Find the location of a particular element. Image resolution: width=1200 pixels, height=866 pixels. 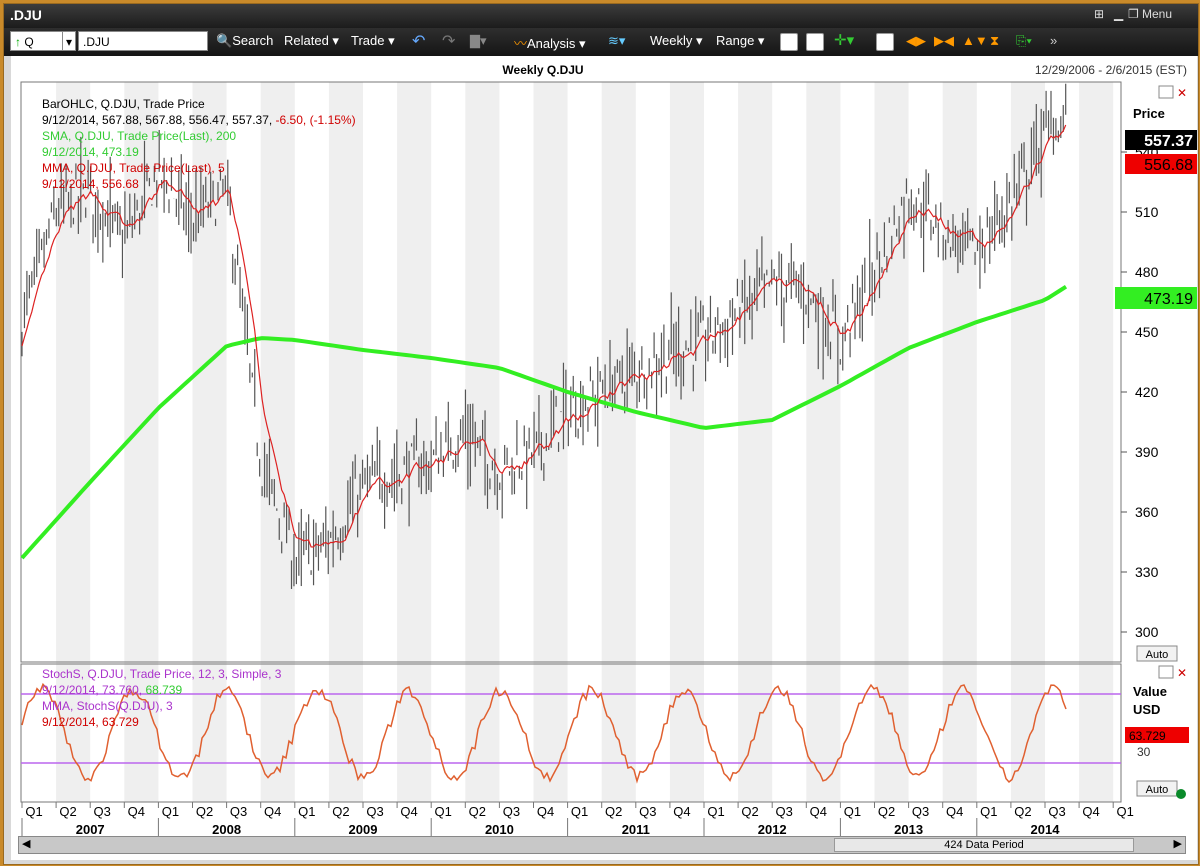

stoch-auto-button is located at coordinates (1157, 788).